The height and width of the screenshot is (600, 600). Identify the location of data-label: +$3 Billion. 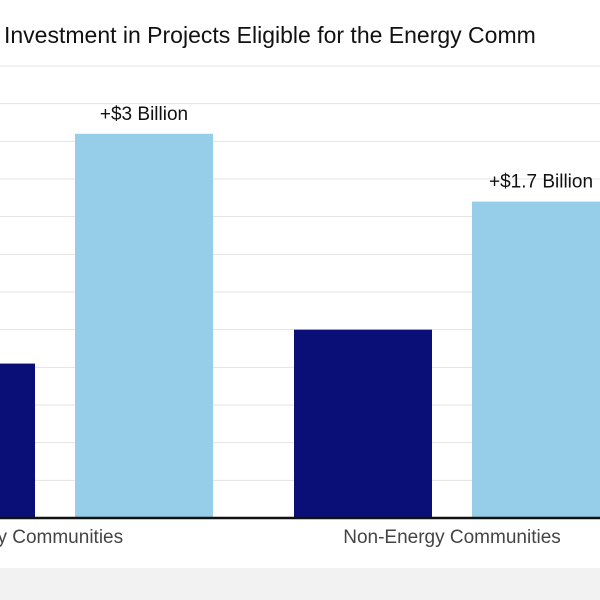
(144, 114).